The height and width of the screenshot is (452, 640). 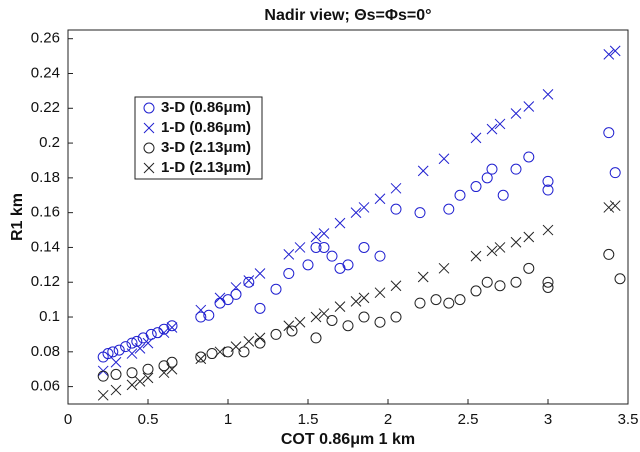 I want to click on x-axis-label: COT 0.86μm 1 km, so click(x=348, y=439).